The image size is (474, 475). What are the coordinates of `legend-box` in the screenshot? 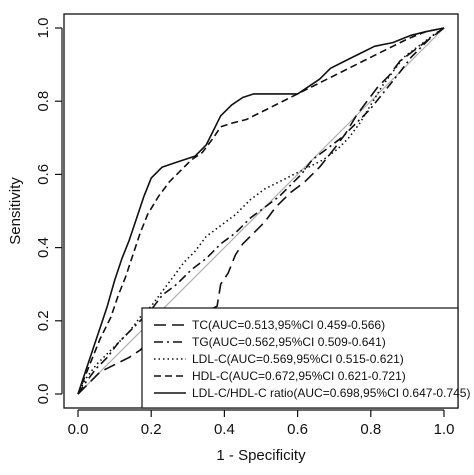 It's located at (300, 358).